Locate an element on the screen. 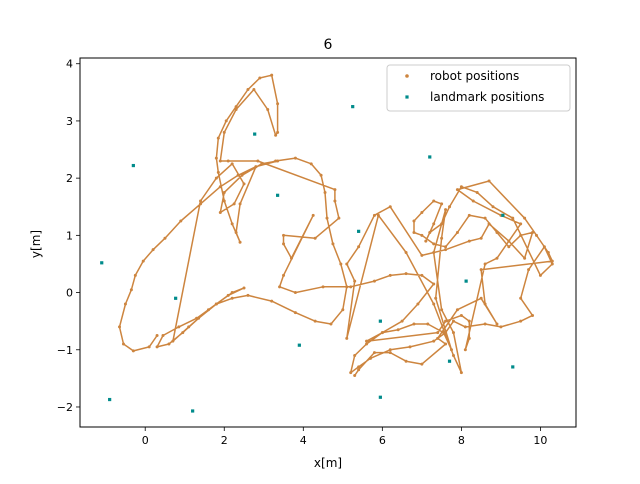 This screenshot has height=484, width=640. y-axis-label: y[m] is located at coordinates (36, 244).